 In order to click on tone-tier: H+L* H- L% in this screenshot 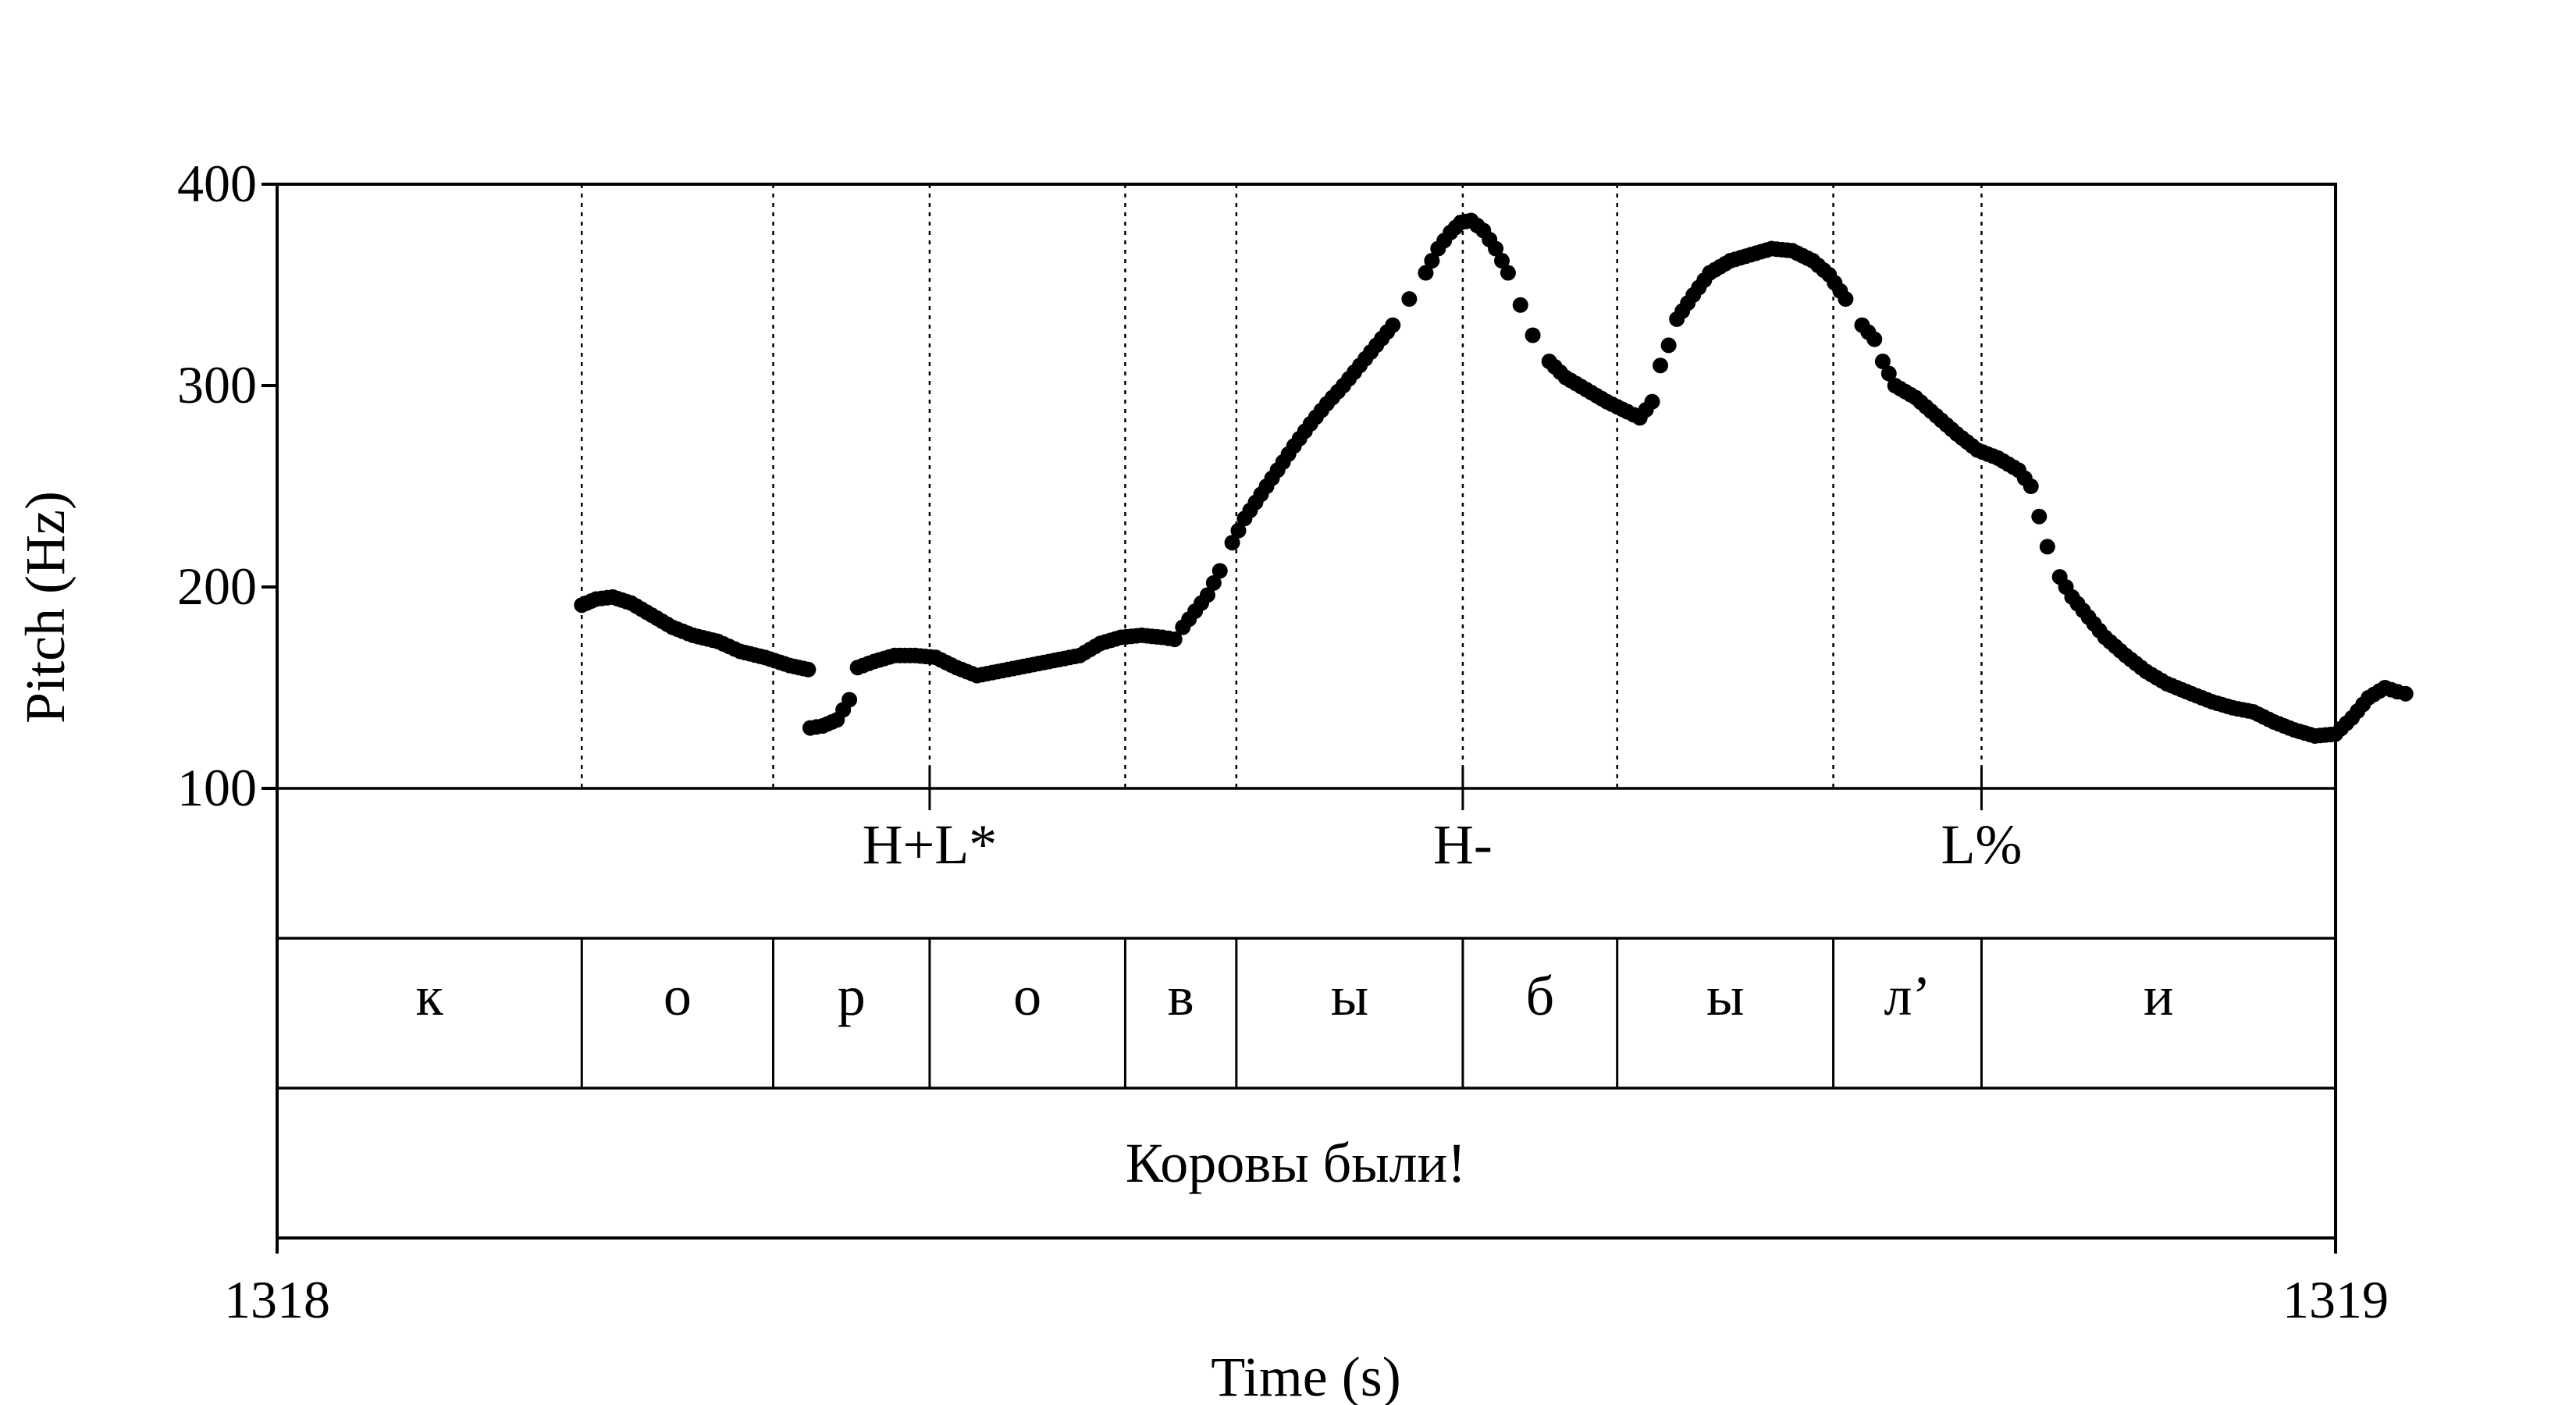, I will do `click(1442, 822)`.